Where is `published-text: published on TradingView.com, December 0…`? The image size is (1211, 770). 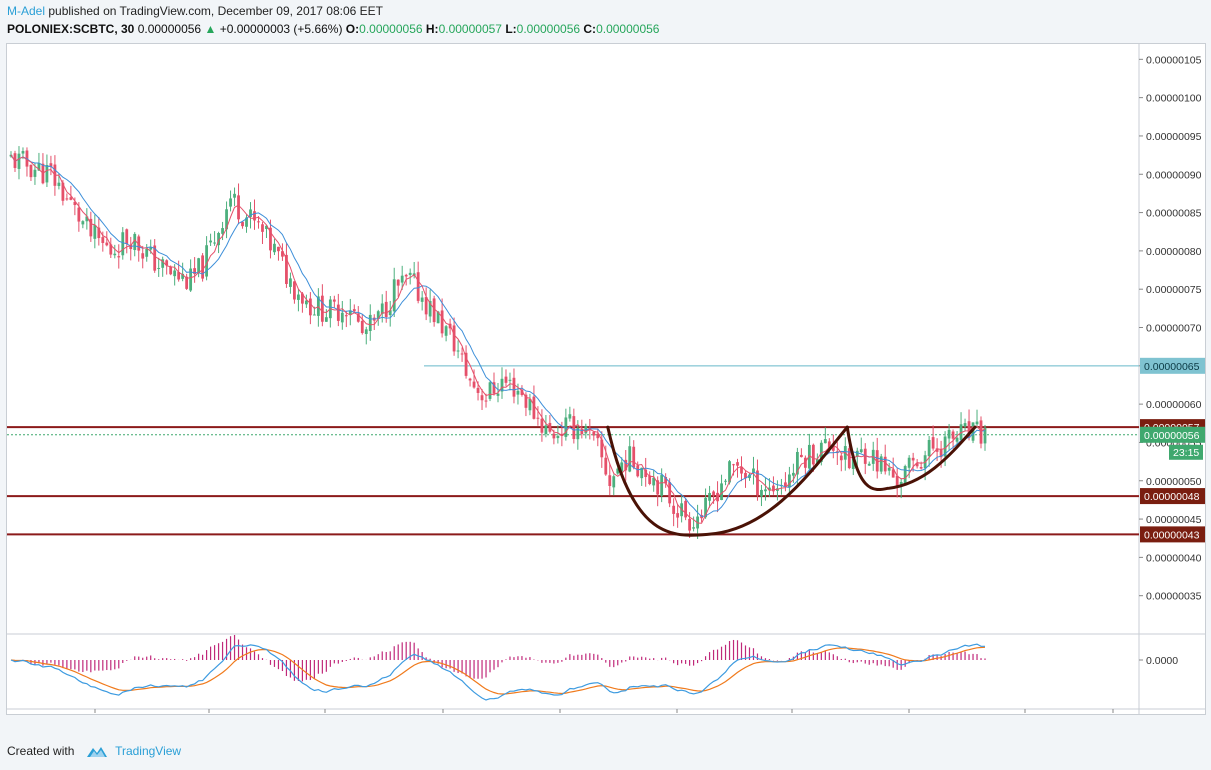
published-text: published on TradingView.com, December 0… is located at coordinates (216, 11).